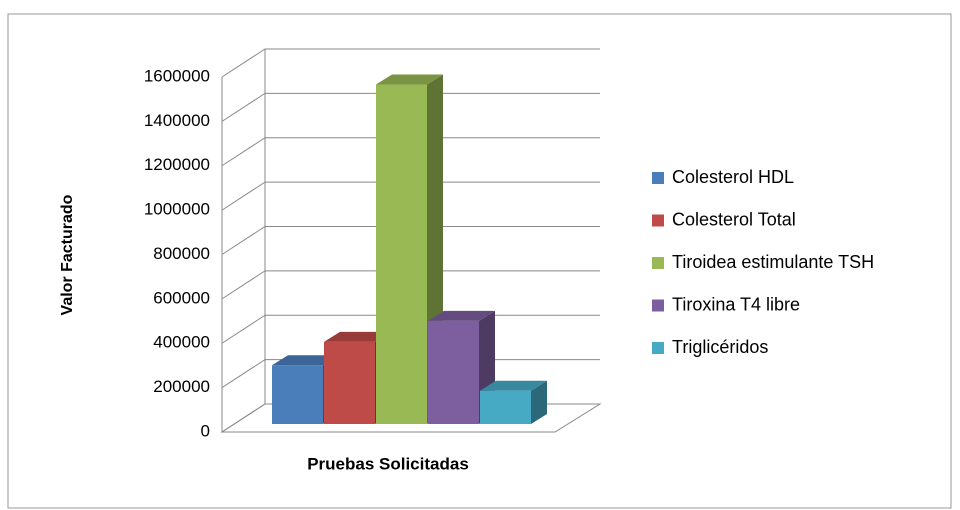  What do you see at coordinates (736, 304) in the screenshot?
I see `legend-label: Tiroxina T4 libre` at bounding box center [736, 304].